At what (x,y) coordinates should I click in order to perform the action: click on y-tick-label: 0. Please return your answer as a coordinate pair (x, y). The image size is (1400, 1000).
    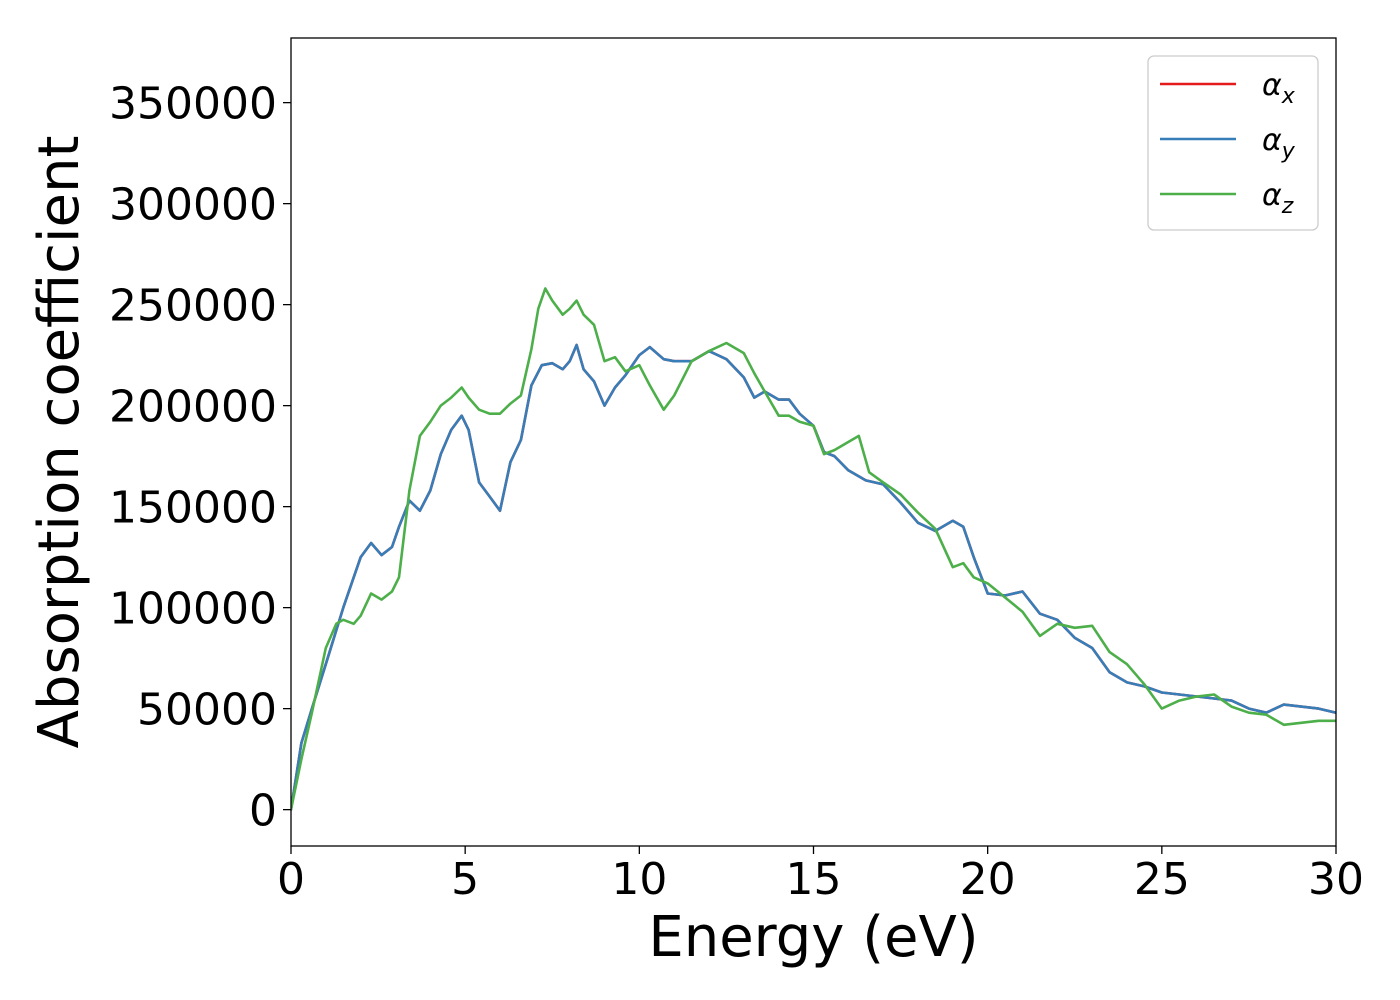
    Looking at the image, I should click on (263, 811).